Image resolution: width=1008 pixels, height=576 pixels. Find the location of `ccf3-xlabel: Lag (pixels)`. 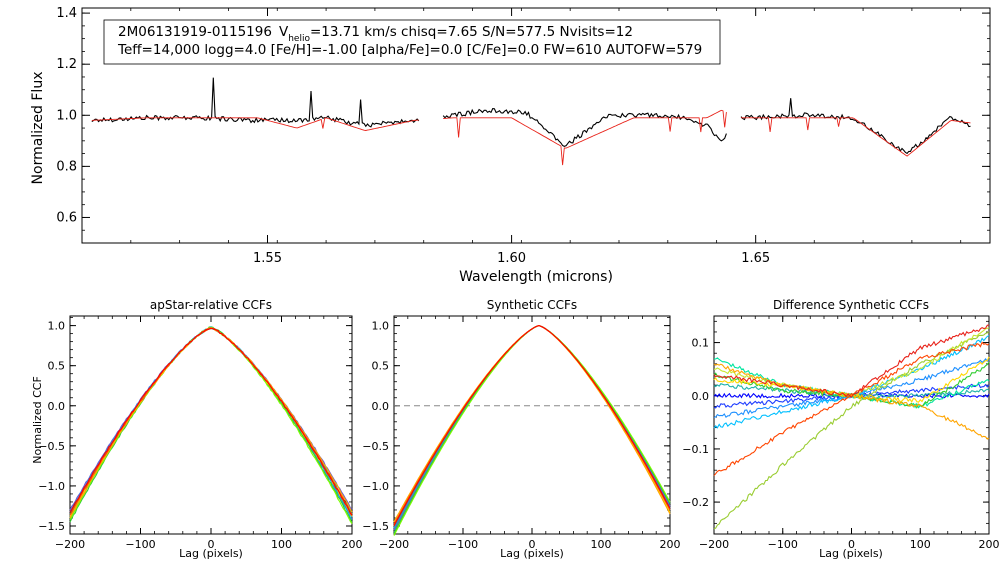

ccf3-xlabel: Lag (pixels) is located at coordinates (851, 553).